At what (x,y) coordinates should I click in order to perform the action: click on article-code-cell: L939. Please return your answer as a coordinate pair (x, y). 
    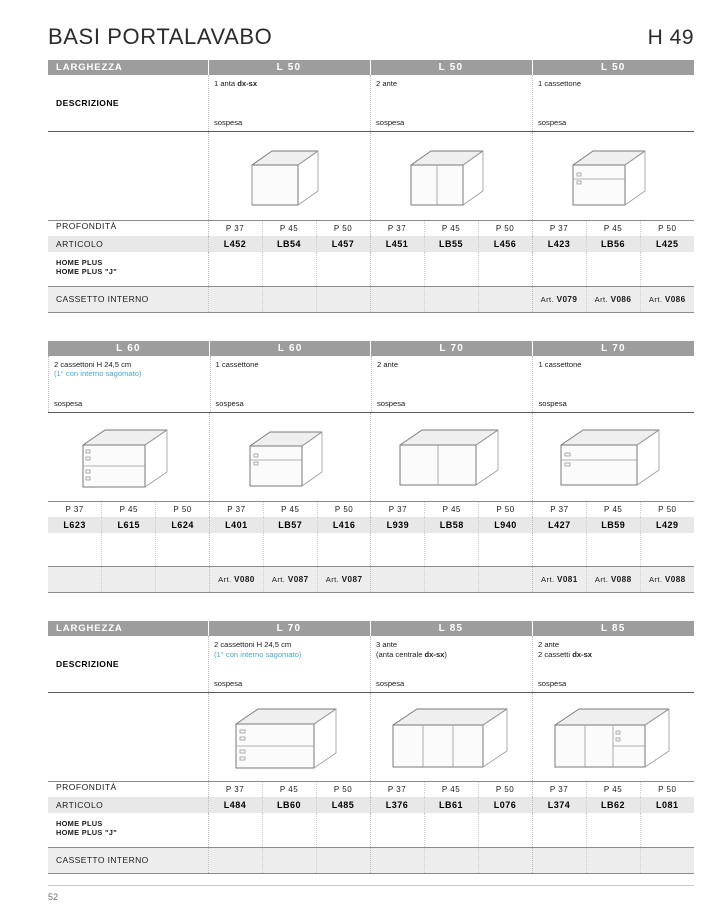
    Looking at the image, I should click on (397, 524).